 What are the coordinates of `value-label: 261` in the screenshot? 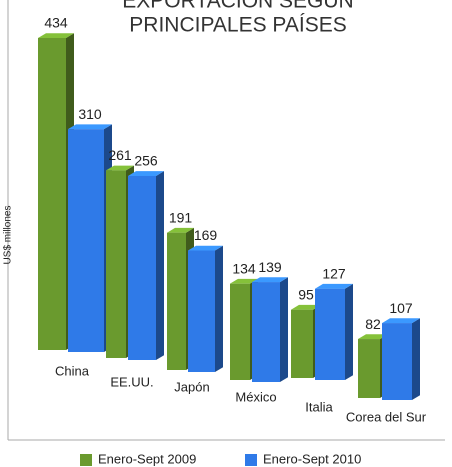 It's located at (120, 155).